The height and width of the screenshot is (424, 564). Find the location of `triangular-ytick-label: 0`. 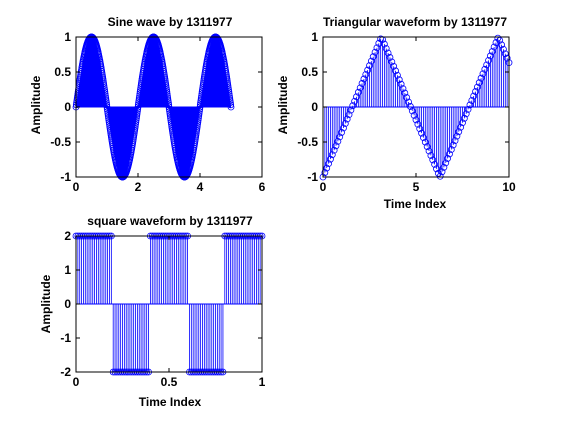

triangular-ytick-label: 0 is located at coordinates (314, 107).